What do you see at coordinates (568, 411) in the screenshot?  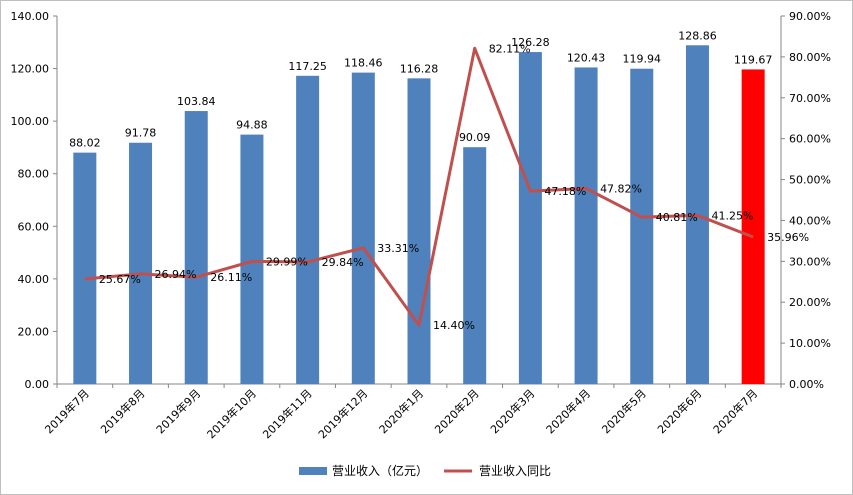 I see `x-category-label: 2020年4月` at bounding box center [568, 411].